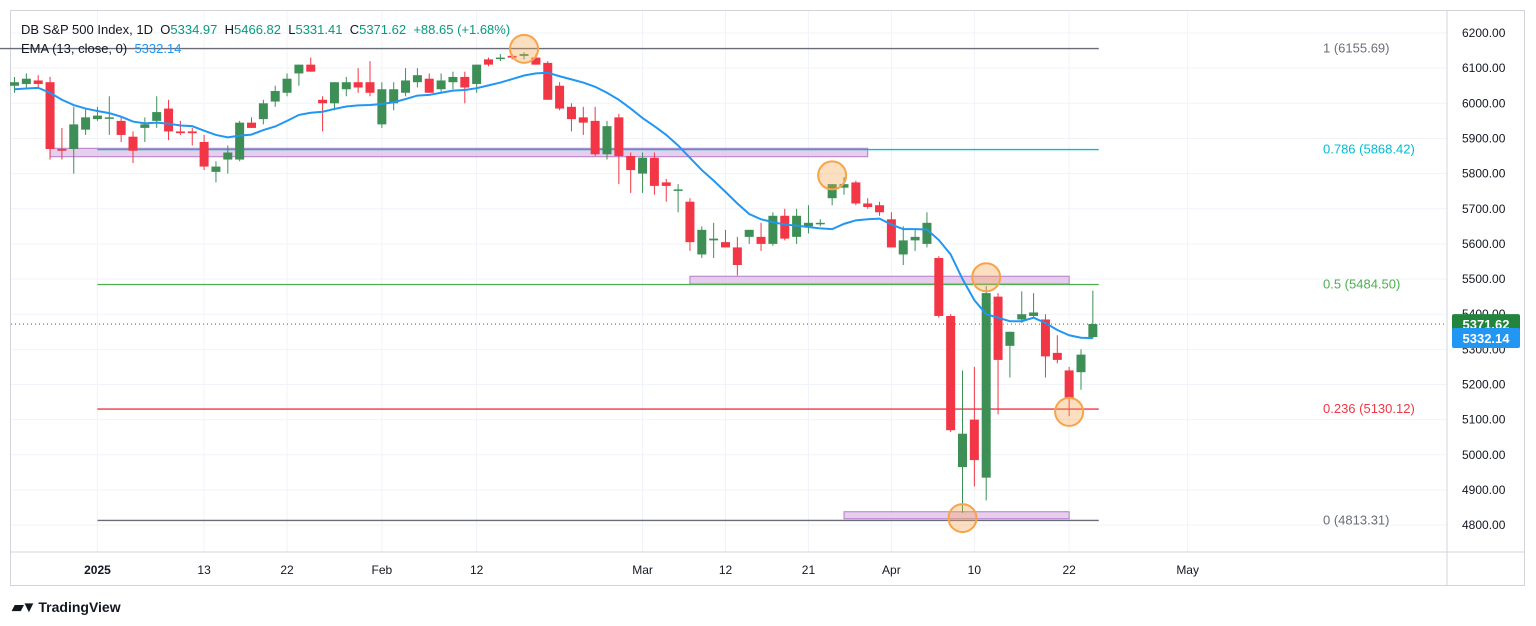 Image resolution: width=1536 pixels, height=626 pixels. What do you see at coordinates (24, 607) in the screenshot?
I see `tradingview-logo-icon: ▰▼` at bounding box center [24, 607].